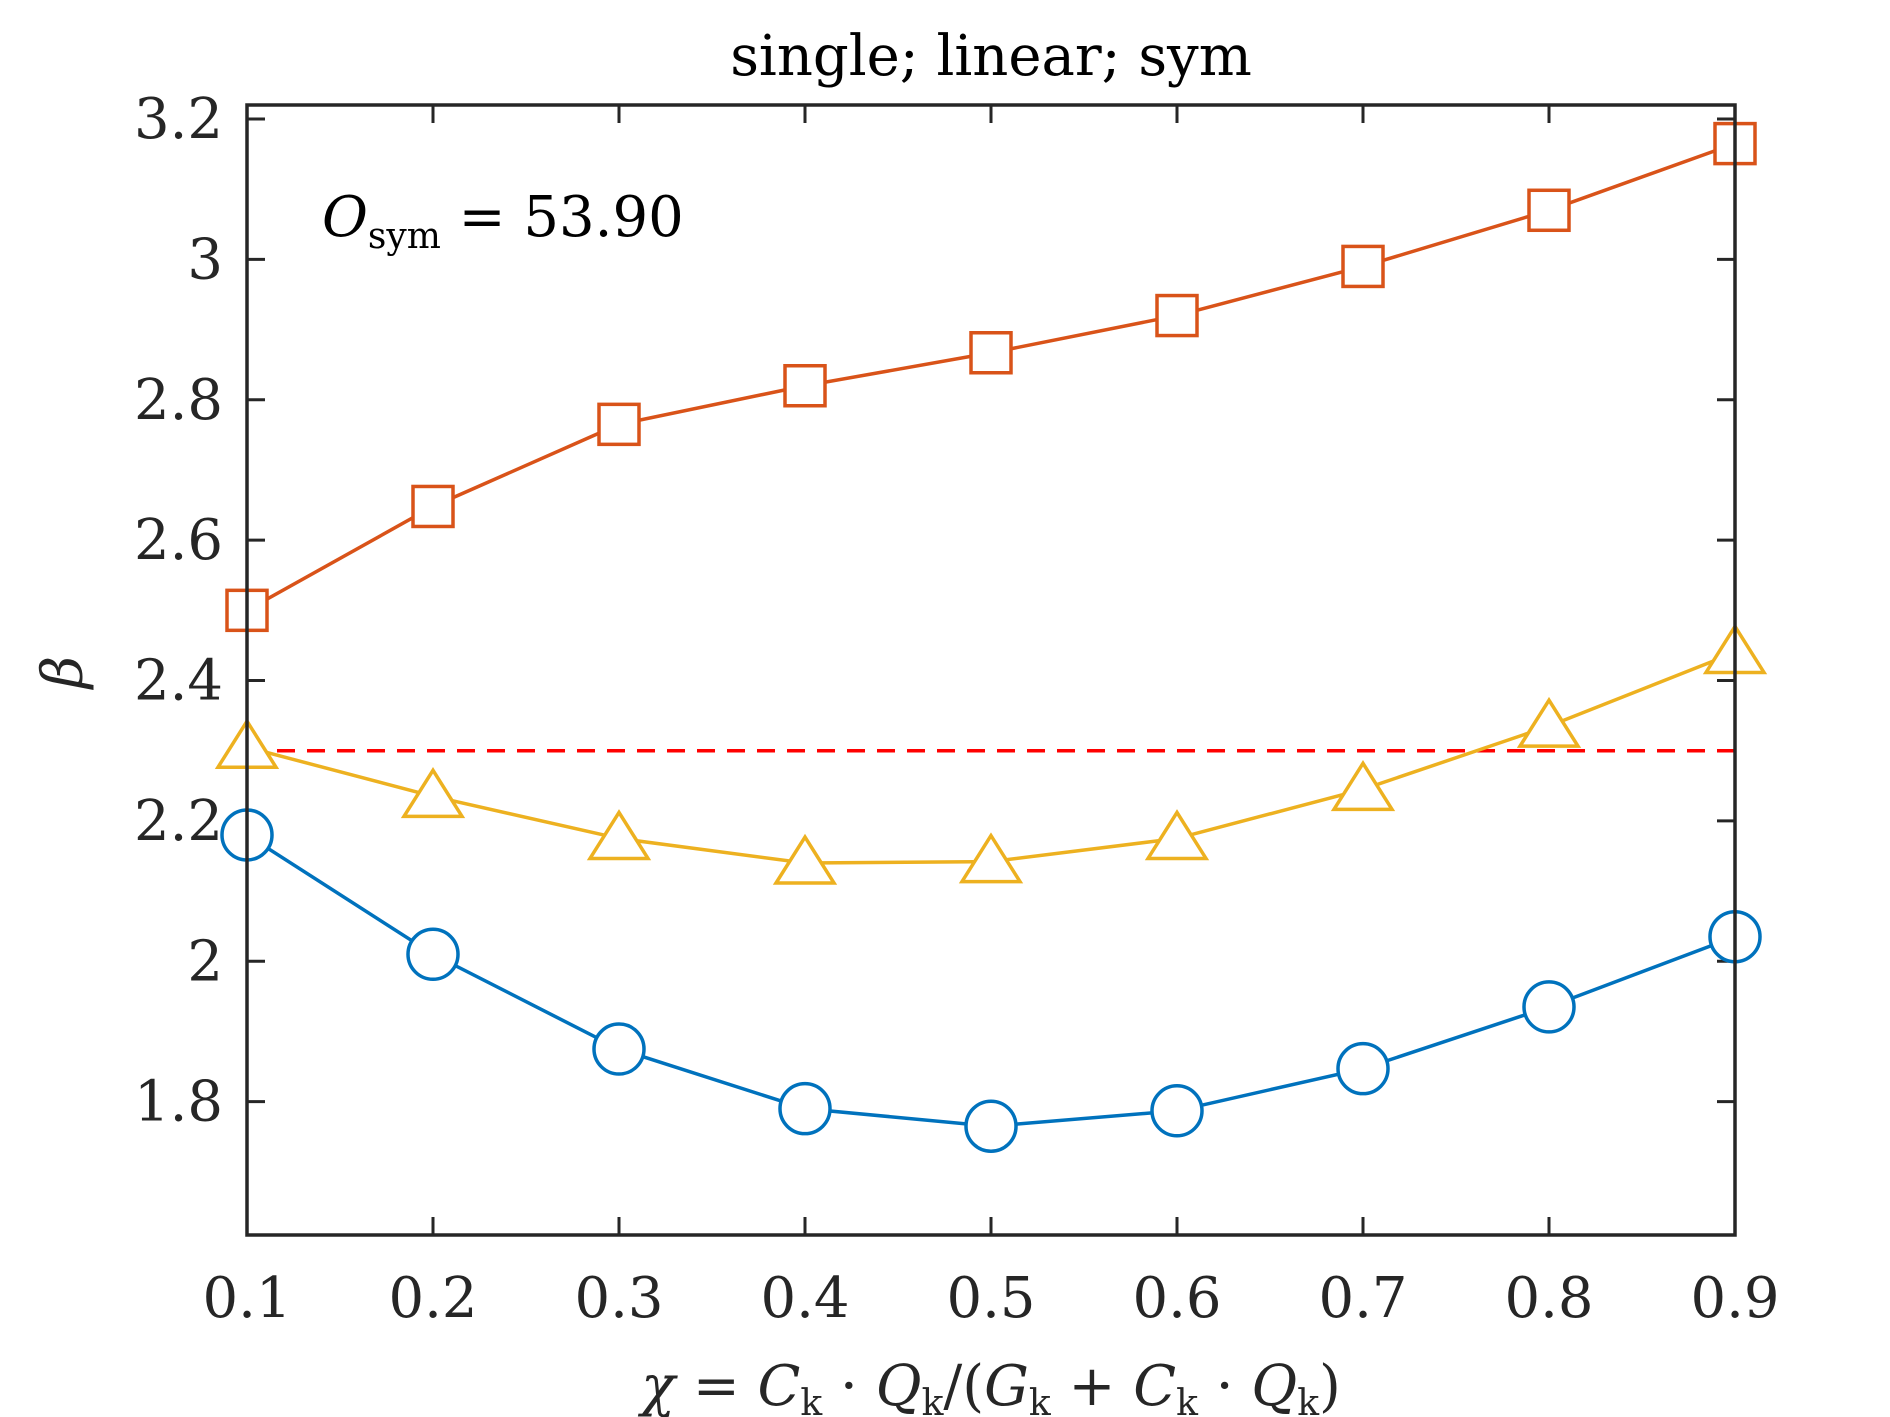 This screenshot has height=1417, width=1890. I want to click on x-tick-label: 0.3, so click(618, 1298).